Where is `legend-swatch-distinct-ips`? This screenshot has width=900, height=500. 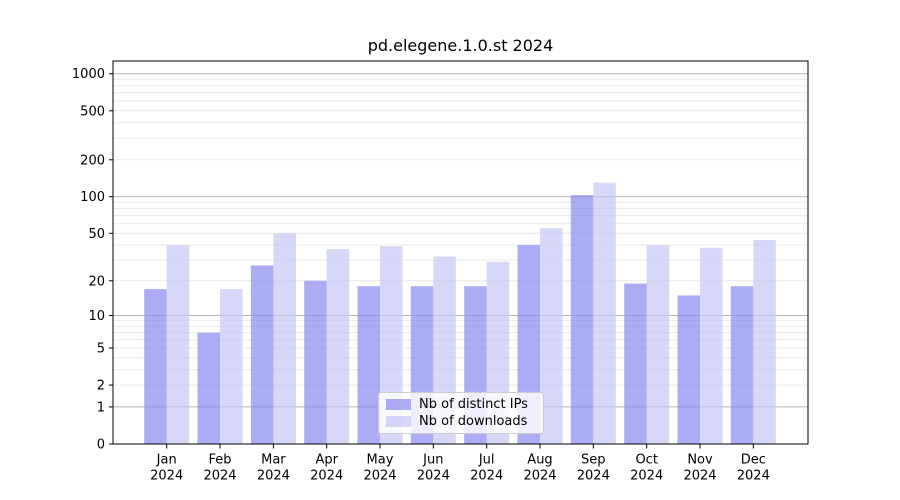
legend-swatch-distinct-ips is located at coordinates (398, 404).